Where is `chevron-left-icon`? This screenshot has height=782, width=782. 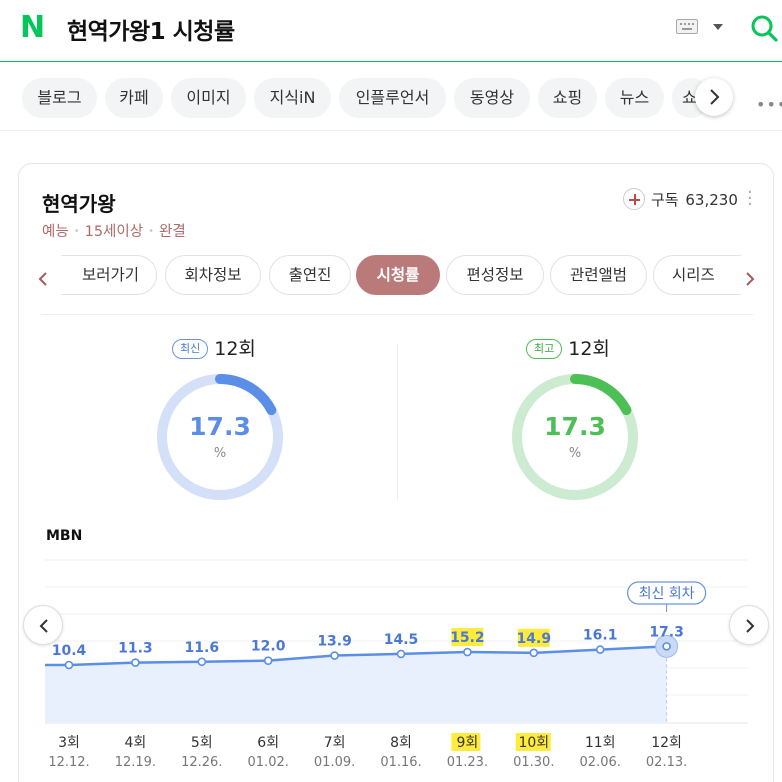 chevron-left-icon is located at coordinates (43, 626).